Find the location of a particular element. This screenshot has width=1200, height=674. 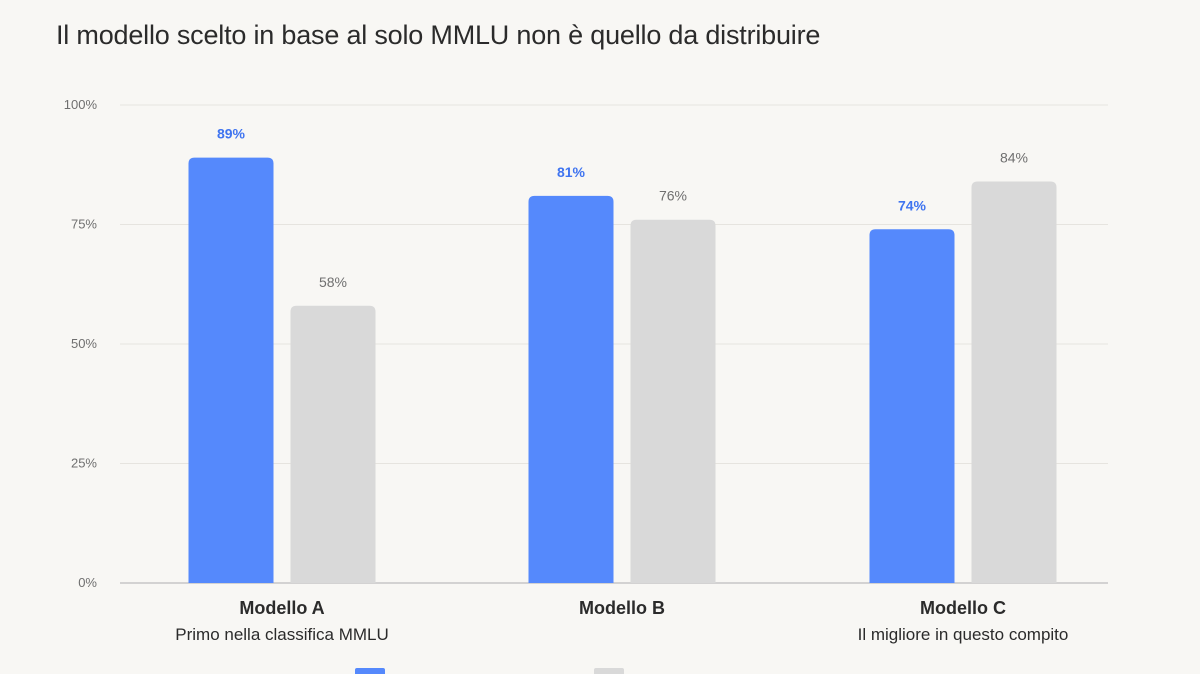

x-category-label: Modello A is located at coordinates (281, 608).